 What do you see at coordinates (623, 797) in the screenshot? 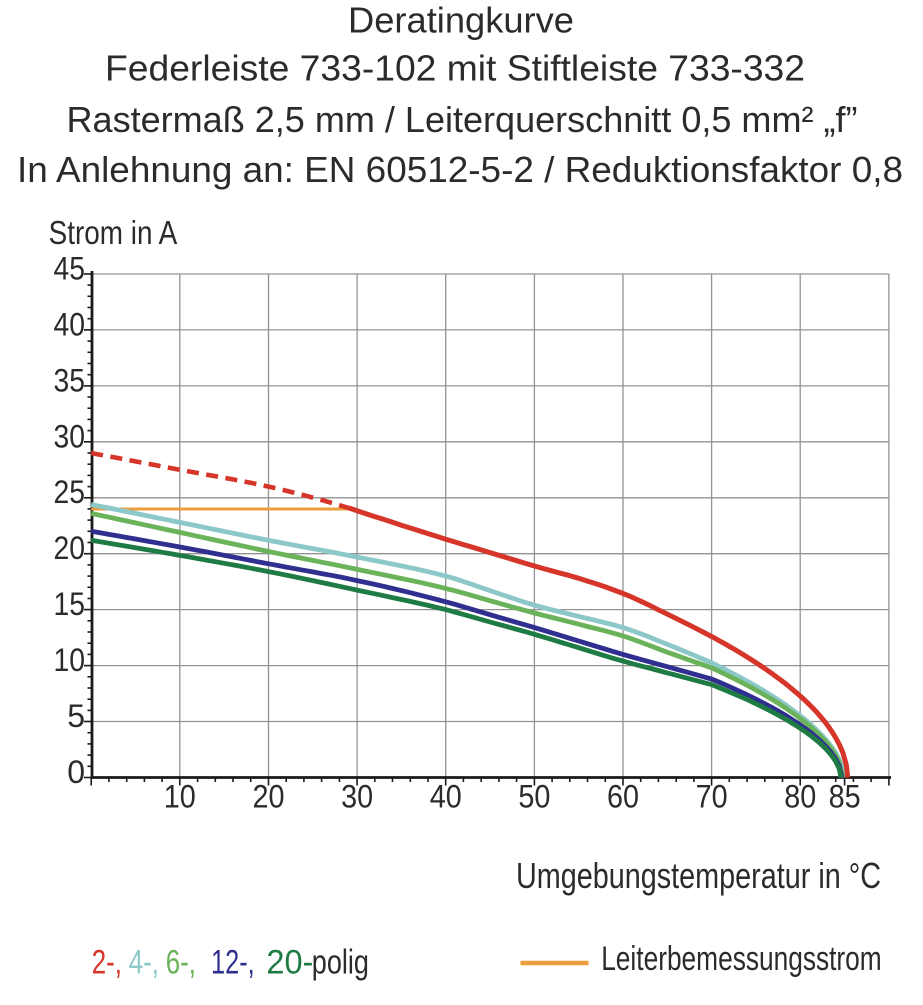
I see `svg-text: 60` at bounding box center [623, 797].